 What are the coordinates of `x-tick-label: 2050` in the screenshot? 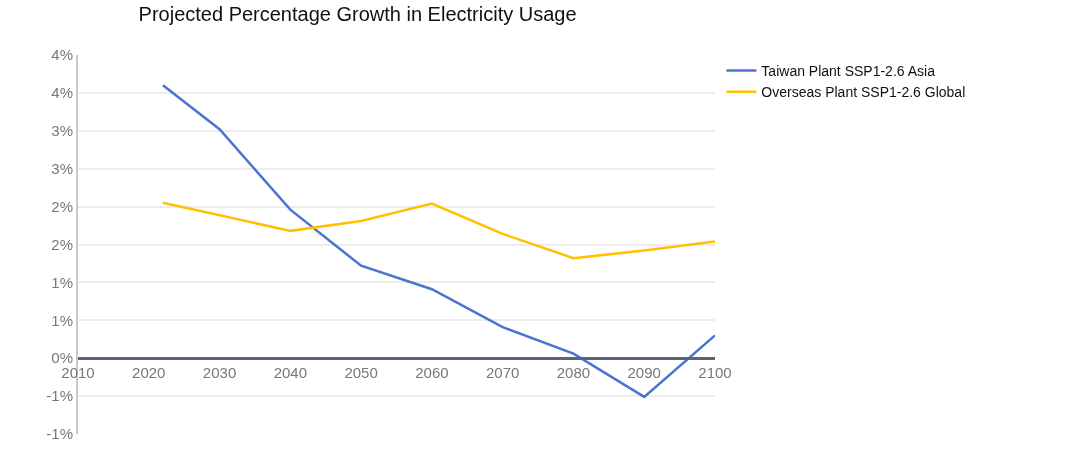 It's located at (361, 372).